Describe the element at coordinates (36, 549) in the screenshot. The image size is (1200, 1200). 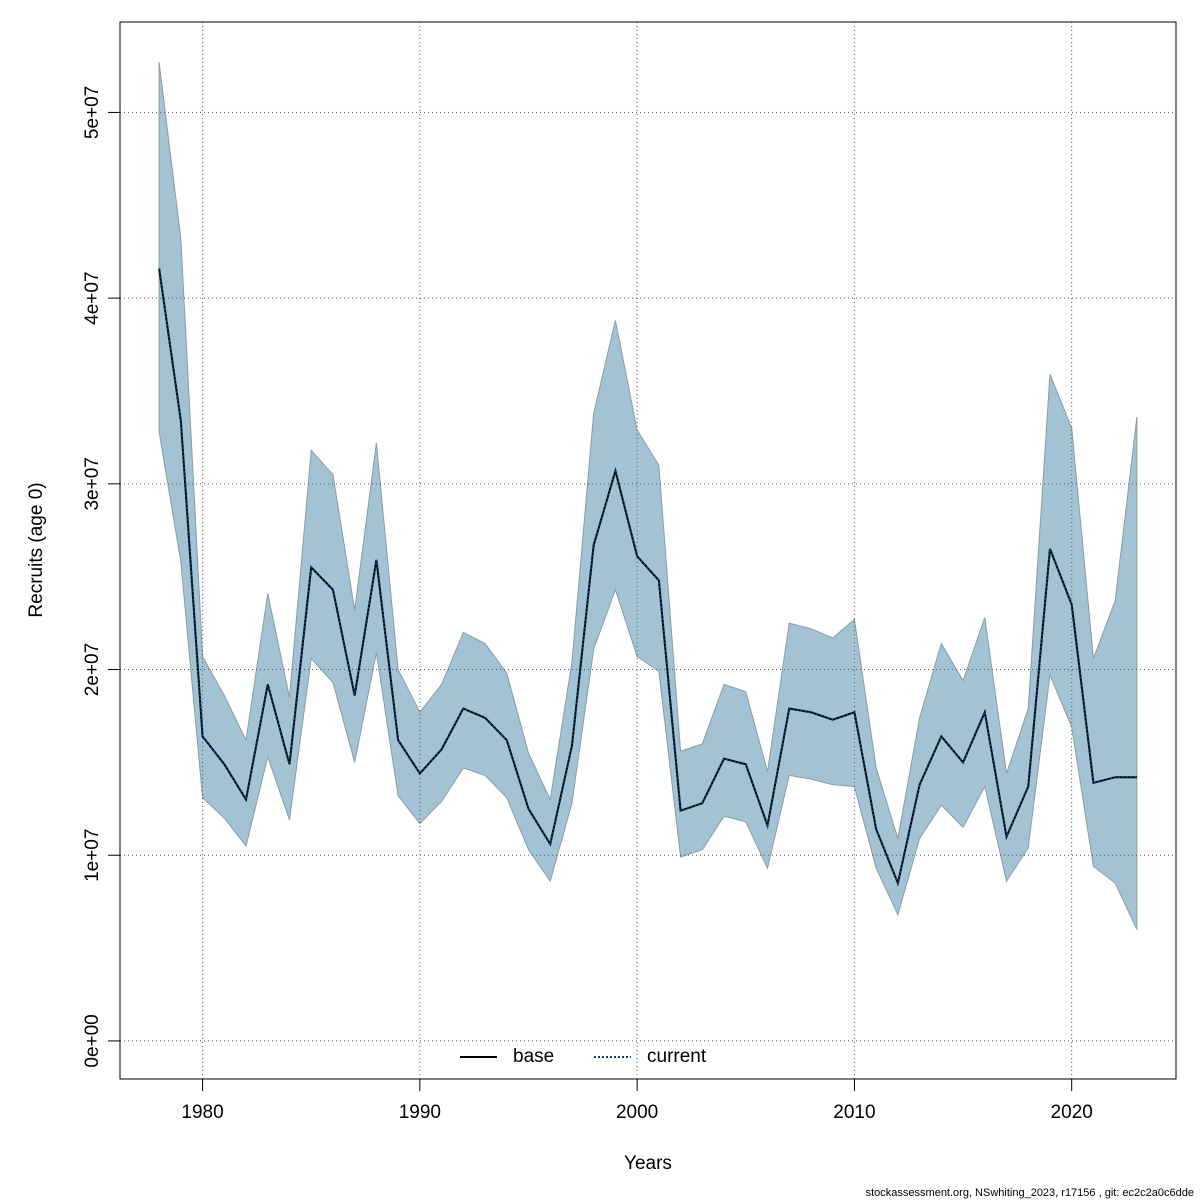
I see `y-axis-title: Recruits (age 0)` at that location.